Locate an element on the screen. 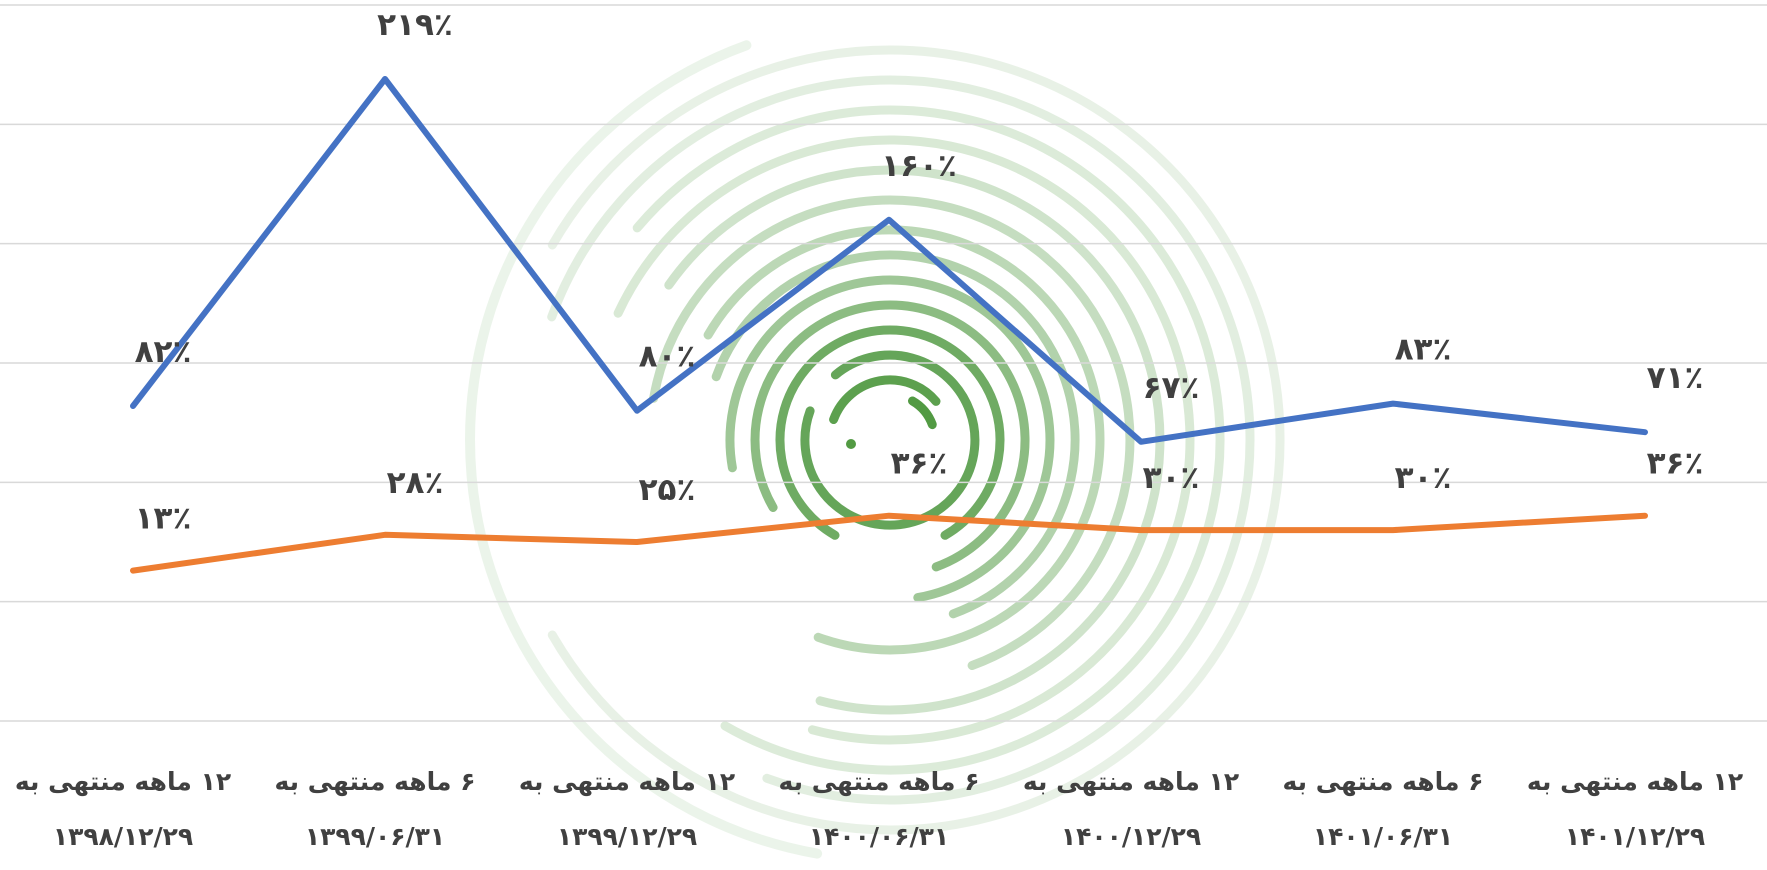 The height and width of the screenshot is (870, 1767). series-2-data-label: ۲۵٪ is located at coordinates (667, 490).